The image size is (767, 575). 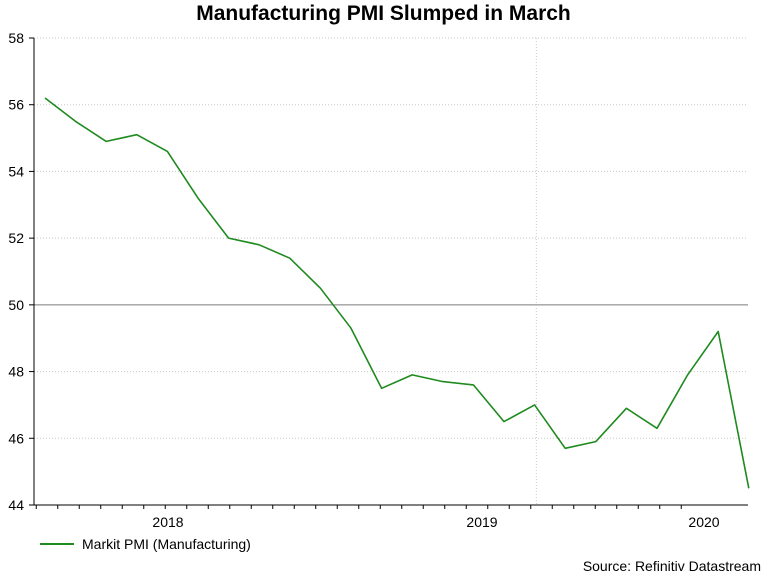 What do you see at coordinates (16, 438) in the screenshot?
I see `y-tick-label: 46` at bounding box center [16, 438].